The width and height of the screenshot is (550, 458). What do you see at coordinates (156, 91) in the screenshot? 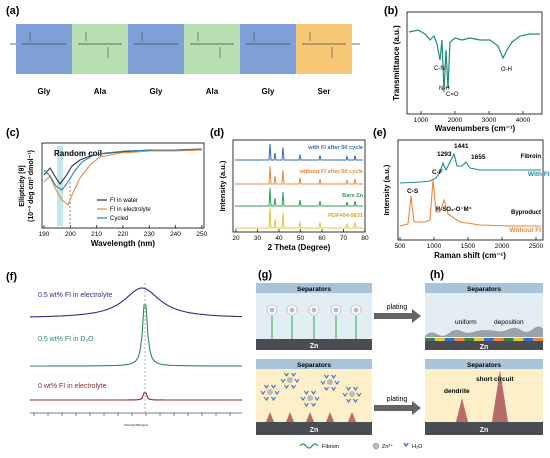
I see `residue-name-2: Gly` at bounding box center [156, 91].